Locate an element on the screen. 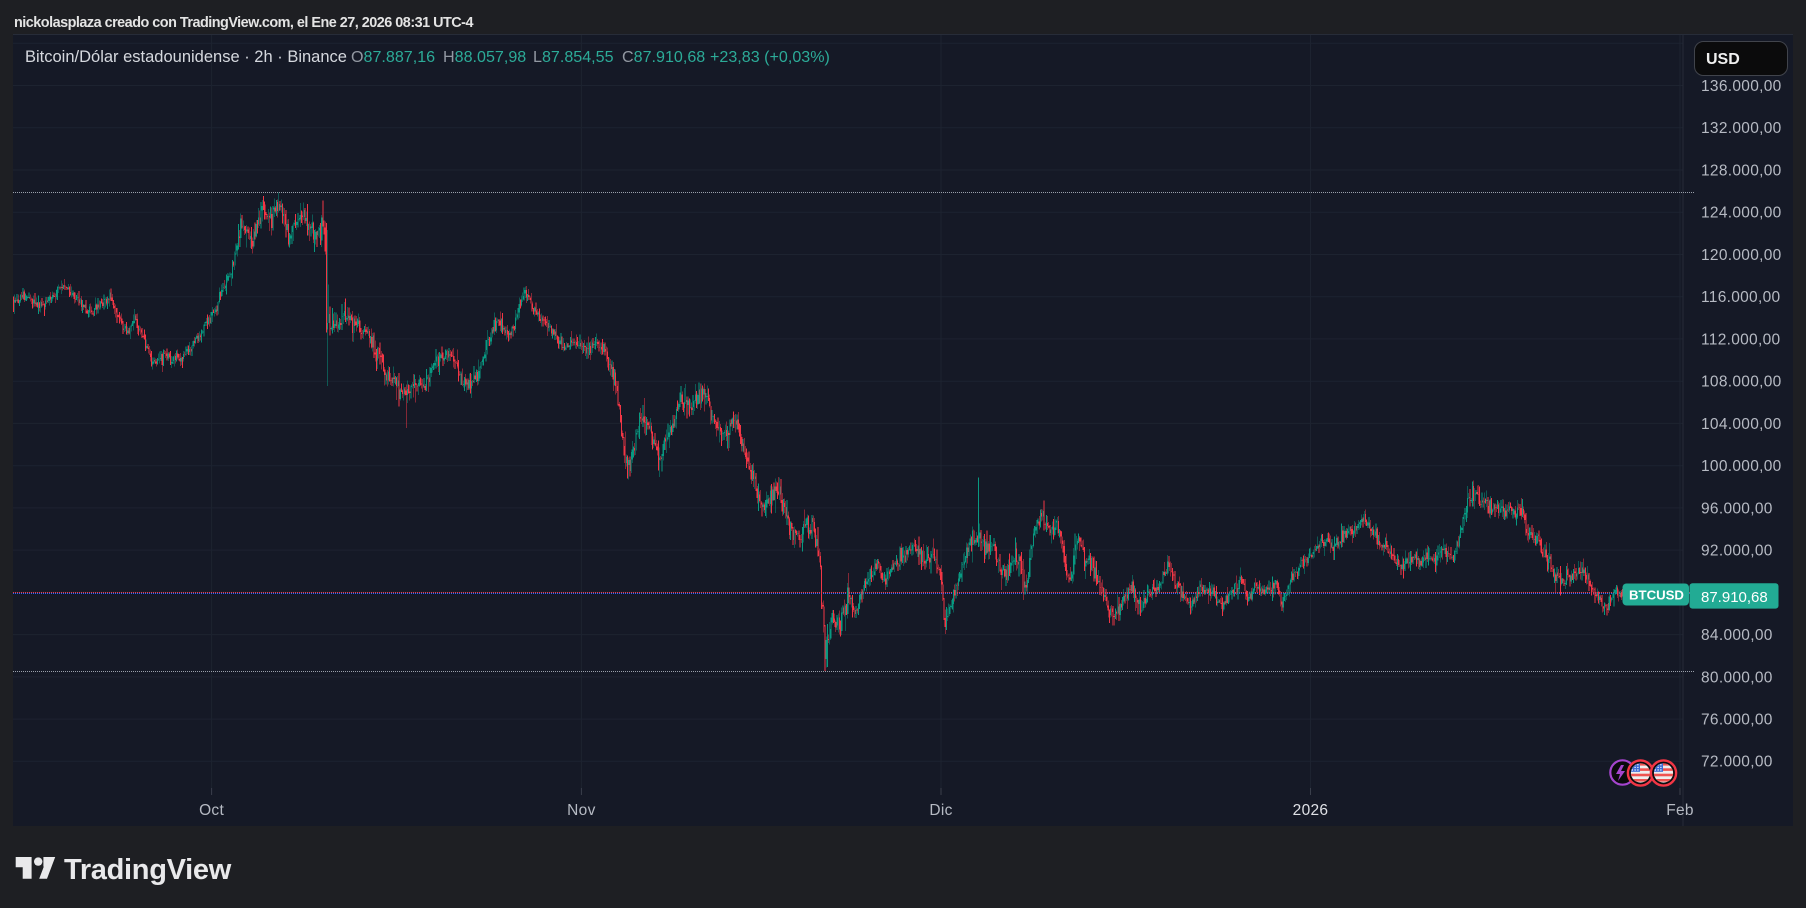 This screenshot has width=1806, height=908. svg-text: Oct is located at coordinates (211, 810).